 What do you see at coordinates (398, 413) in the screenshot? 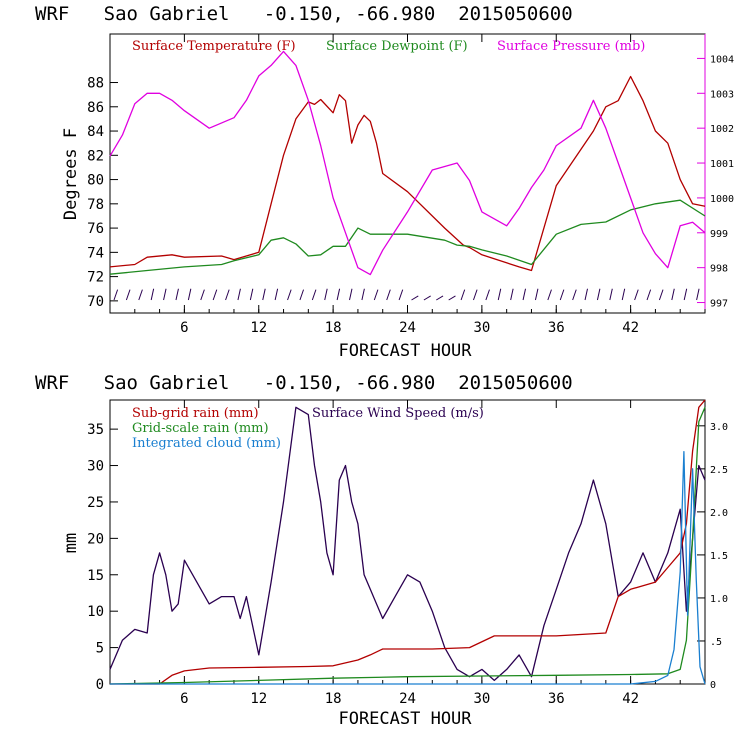
I see `legend-surface-wind-speed: Surface Wind Speed (m/s)` at bounding box center [398, 413].